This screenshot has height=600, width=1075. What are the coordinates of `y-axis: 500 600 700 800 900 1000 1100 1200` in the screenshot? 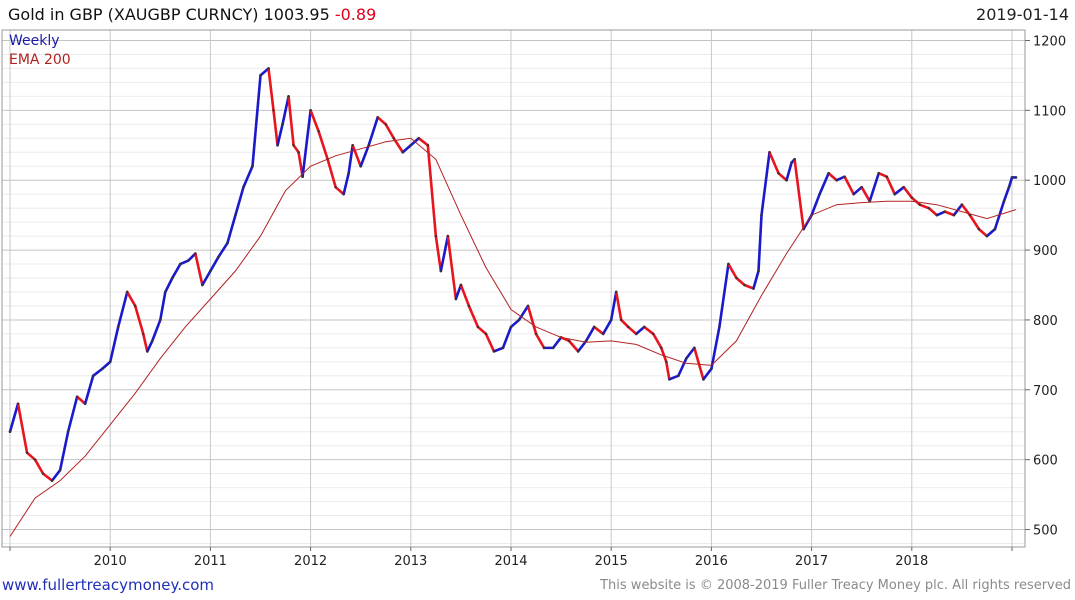 It's located at (1045, 286).